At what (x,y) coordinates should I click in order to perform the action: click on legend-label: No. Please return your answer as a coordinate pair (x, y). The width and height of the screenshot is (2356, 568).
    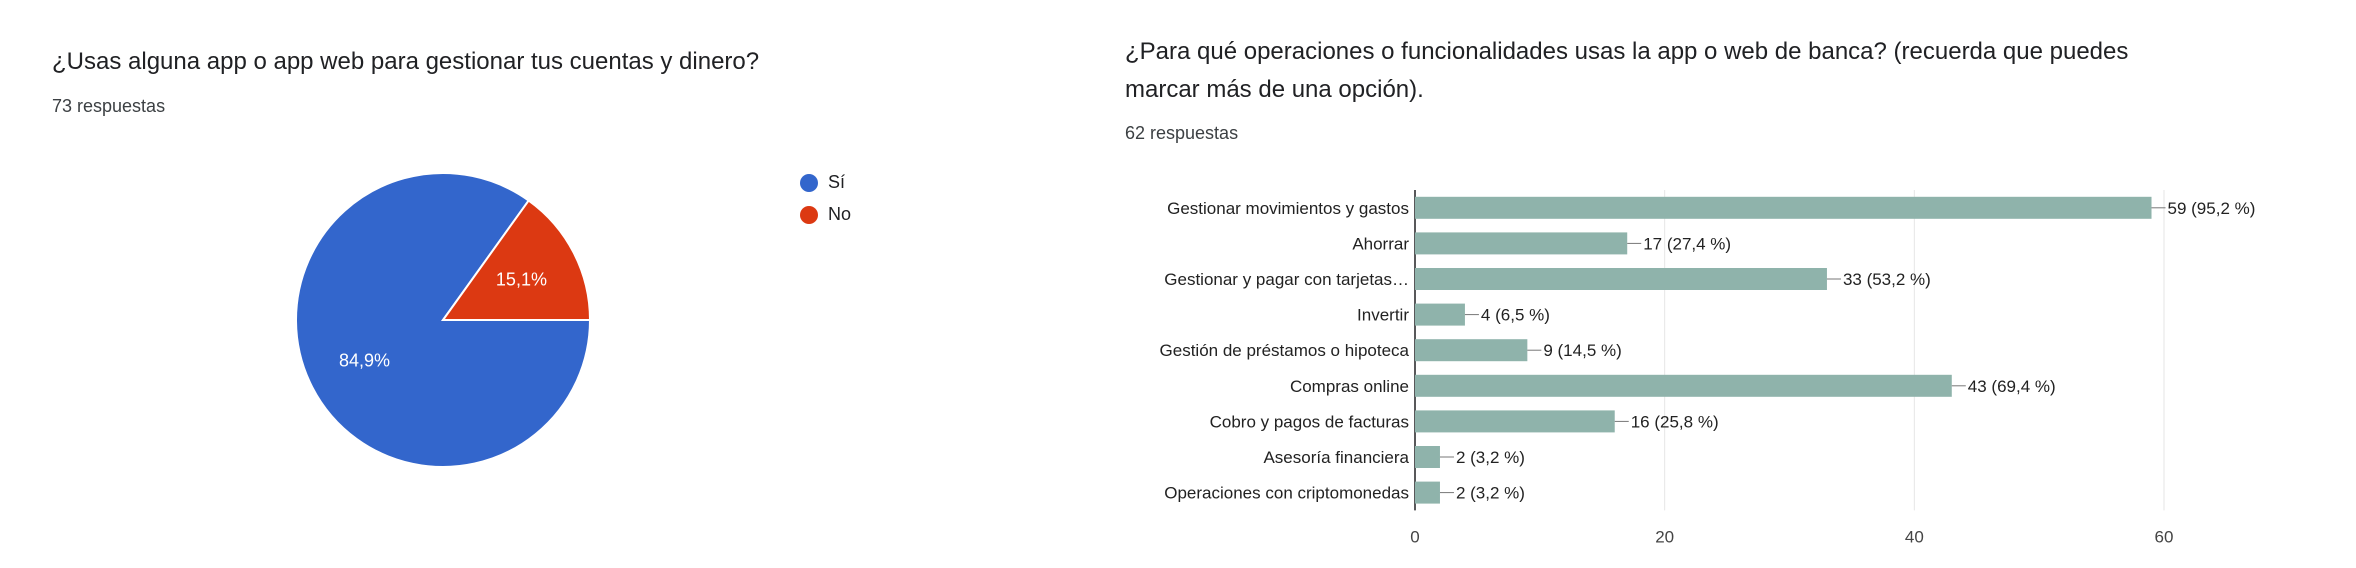
    Looking at the image, I should click on (840, 214).